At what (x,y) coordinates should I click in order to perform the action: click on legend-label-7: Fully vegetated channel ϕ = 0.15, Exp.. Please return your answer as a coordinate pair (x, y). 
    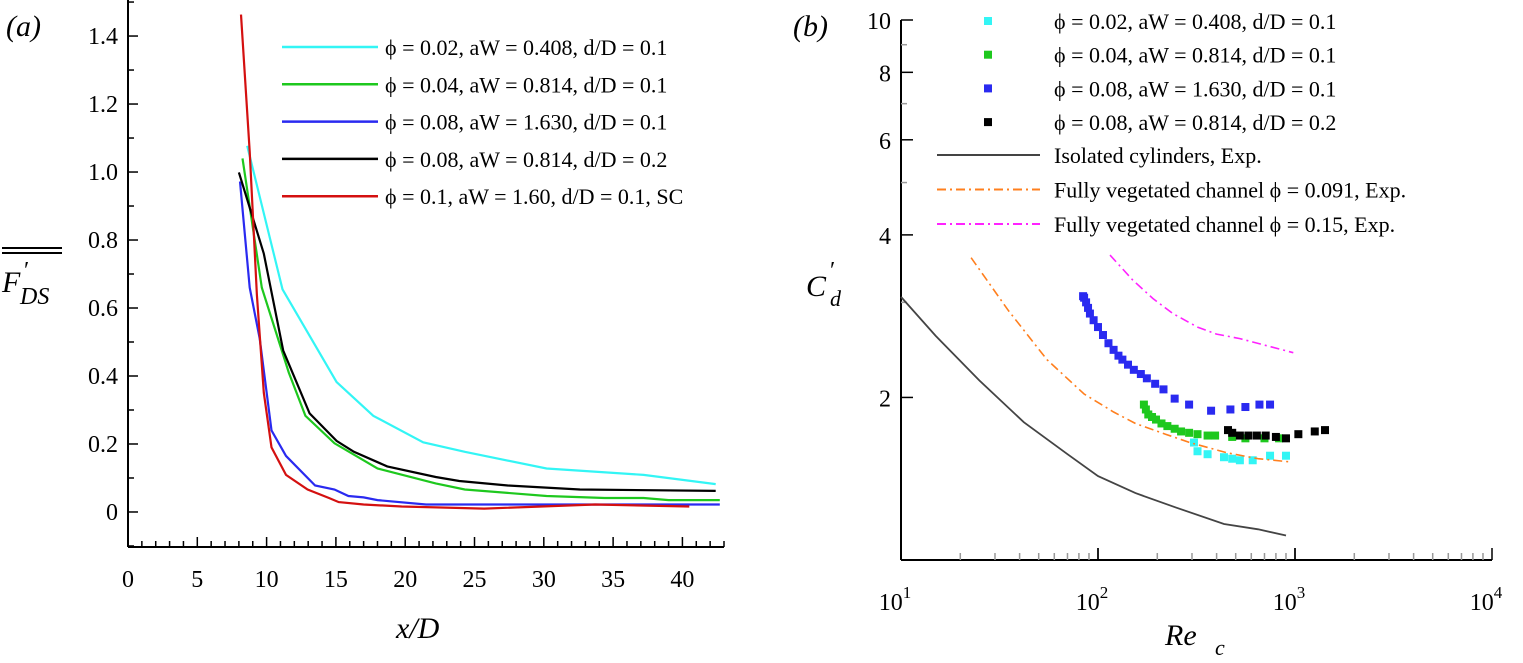
    Looking at the image, I should click on (1224, 224).